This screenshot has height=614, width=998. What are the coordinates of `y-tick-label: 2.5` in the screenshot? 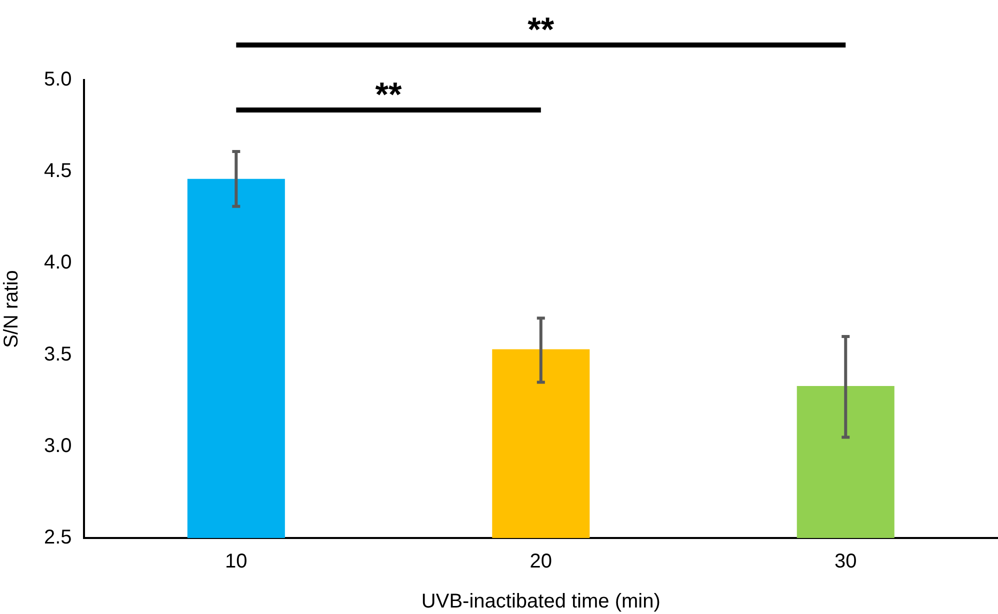 It's located at (58, 537).